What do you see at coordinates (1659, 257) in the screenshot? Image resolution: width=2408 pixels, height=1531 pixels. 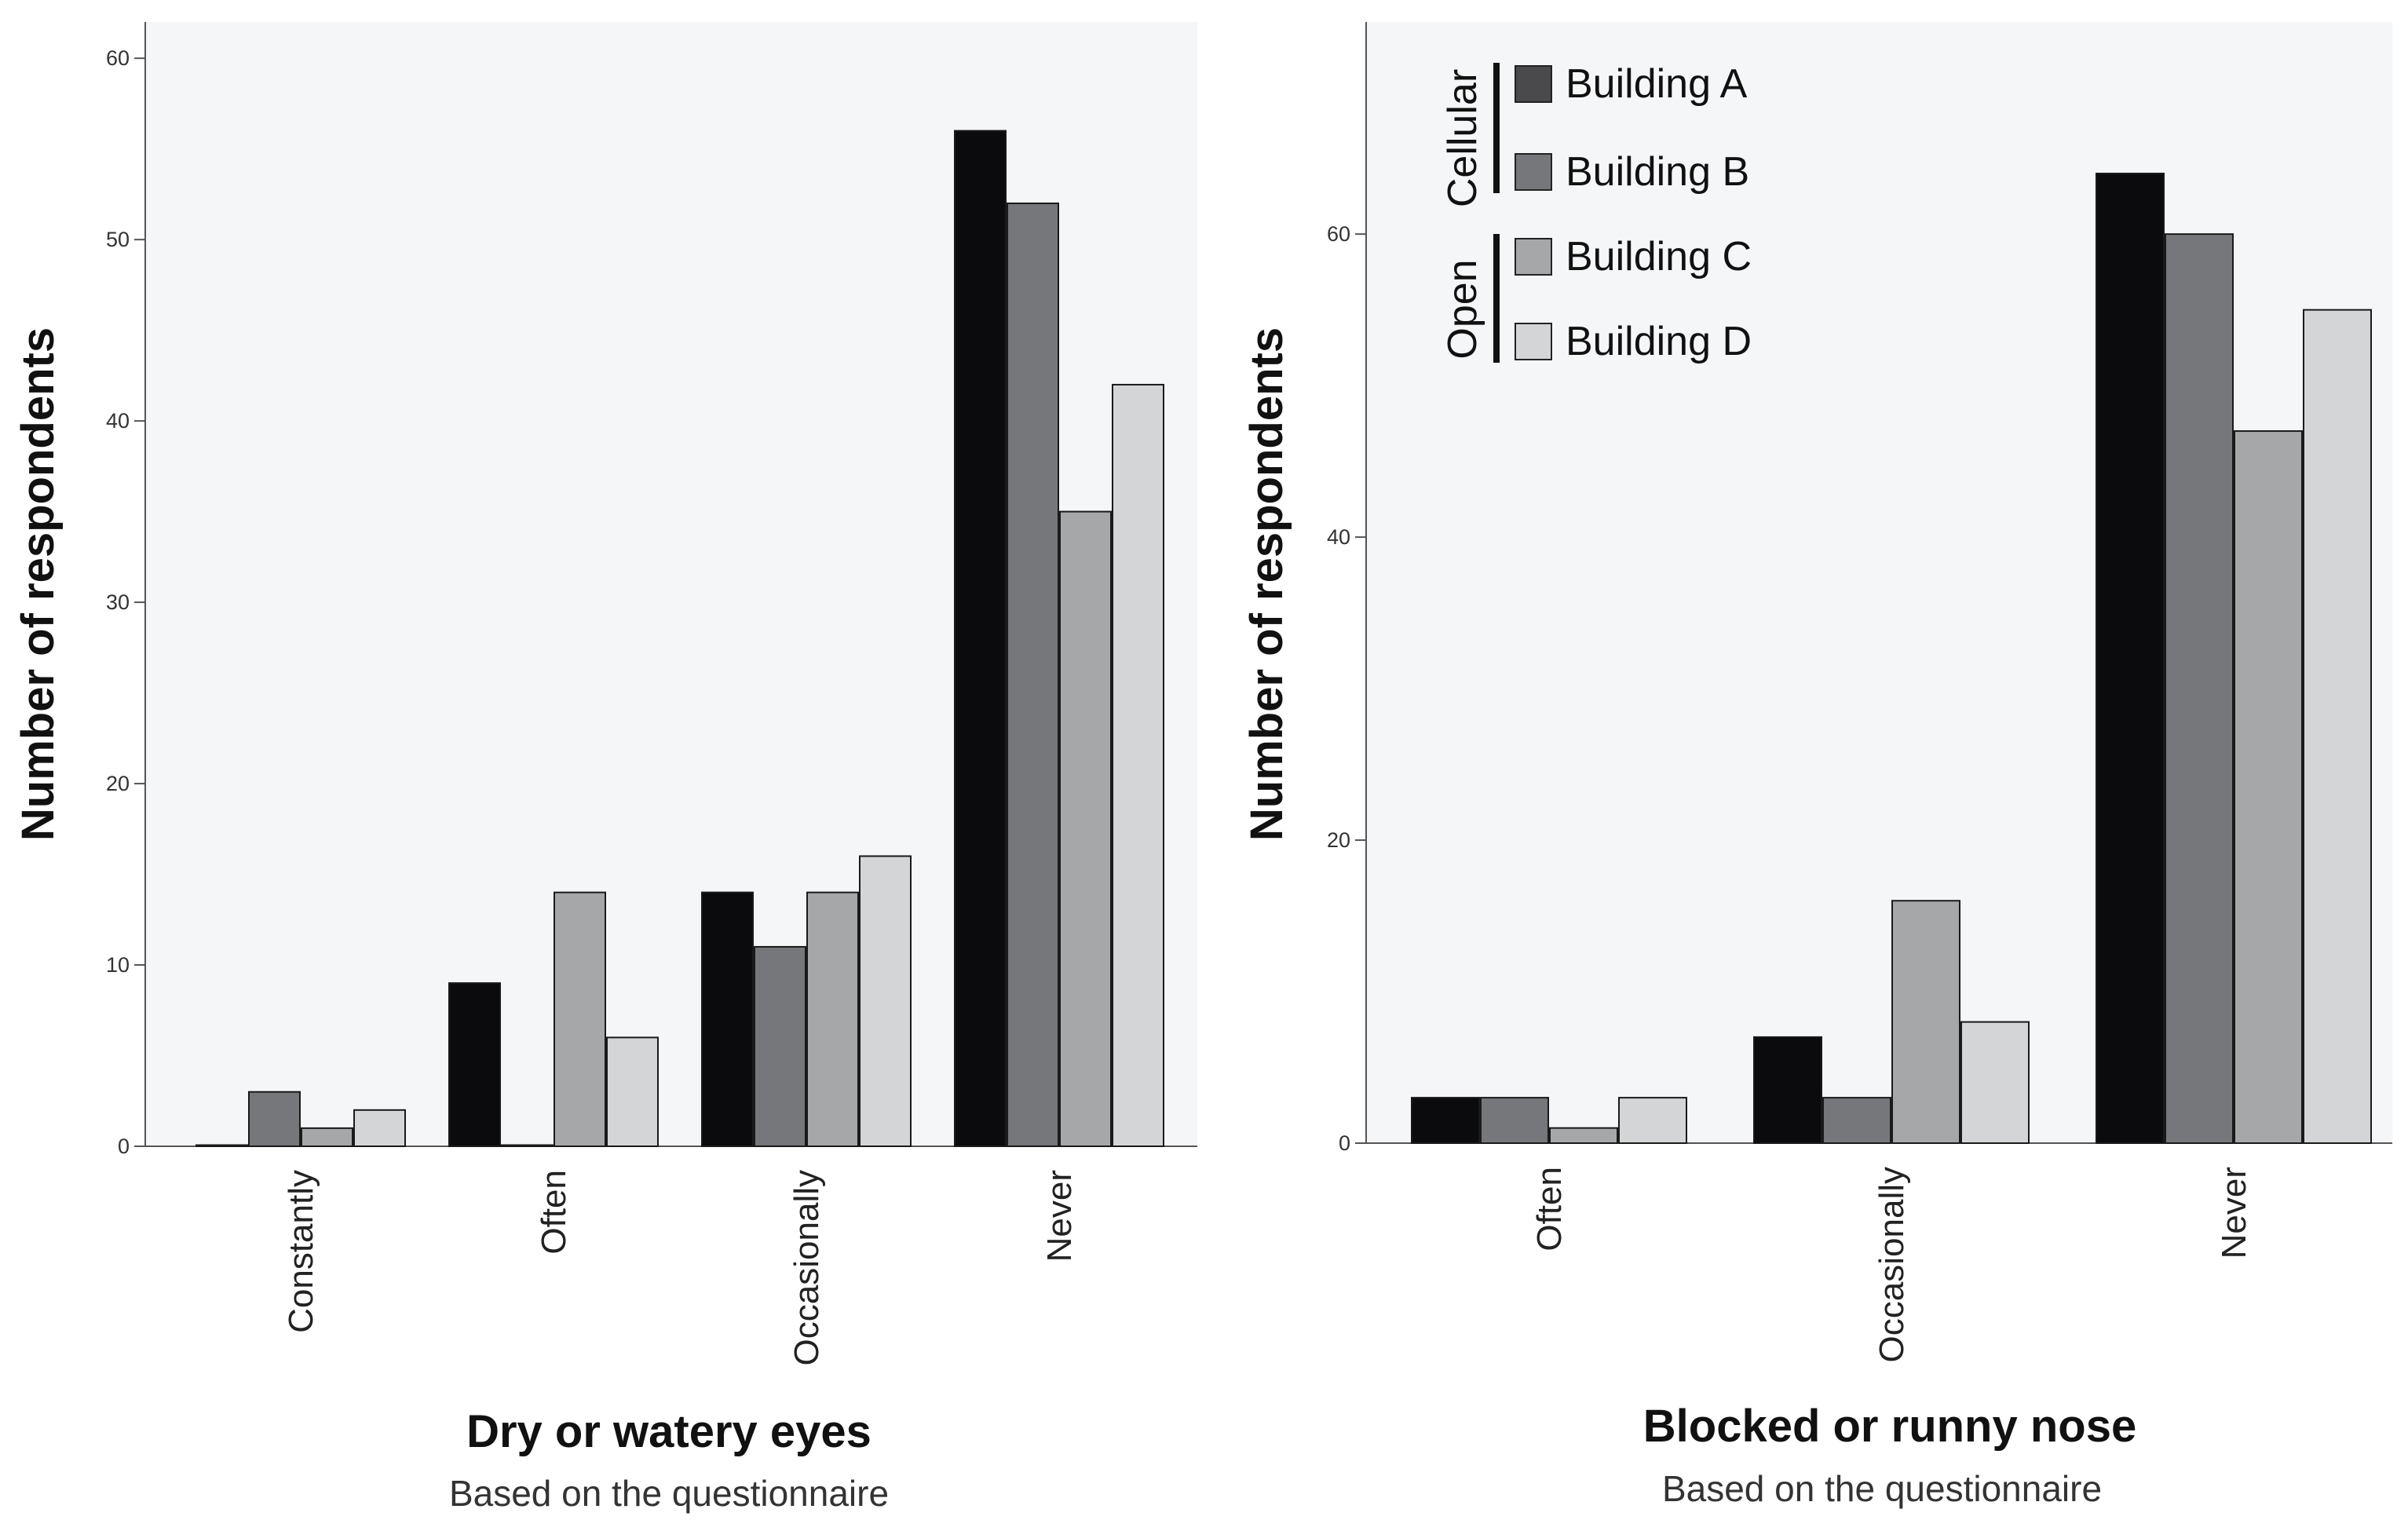 I see `legend-label-building-c: Building C` at bounding box center [1659, 257].